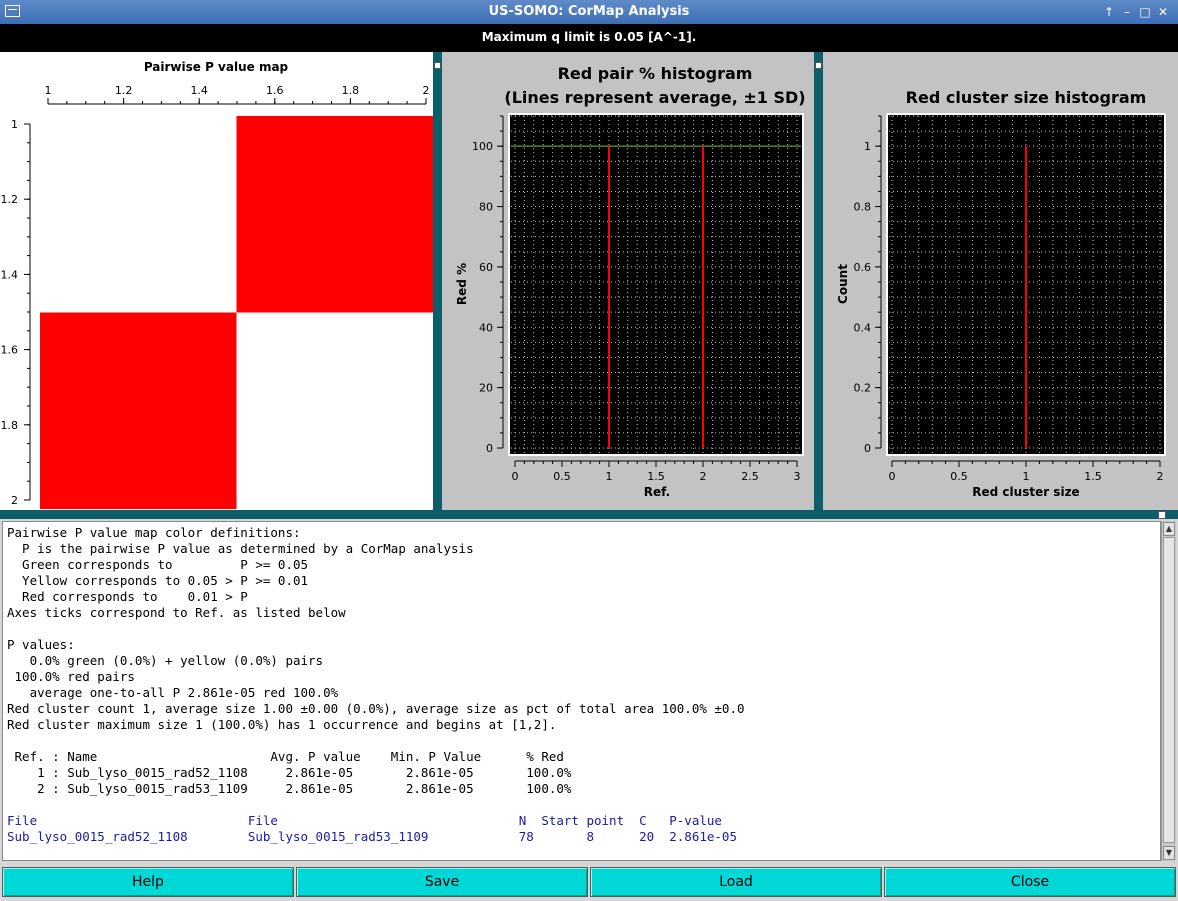  Describe the element at coordinates (818, 281) in the screenshot. I see `splitter-right` at that location.